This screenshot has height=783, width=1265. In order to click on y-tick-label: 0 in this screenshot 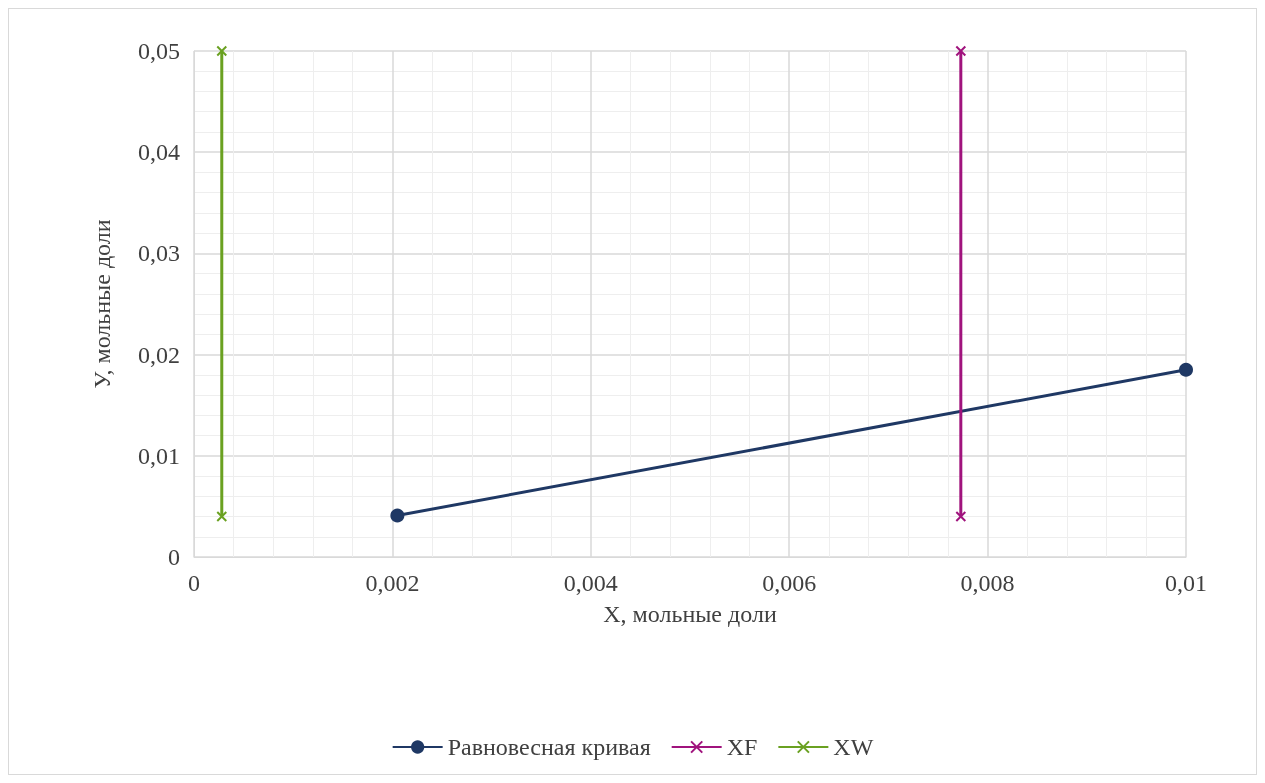, I will do `click(174, 557)`.